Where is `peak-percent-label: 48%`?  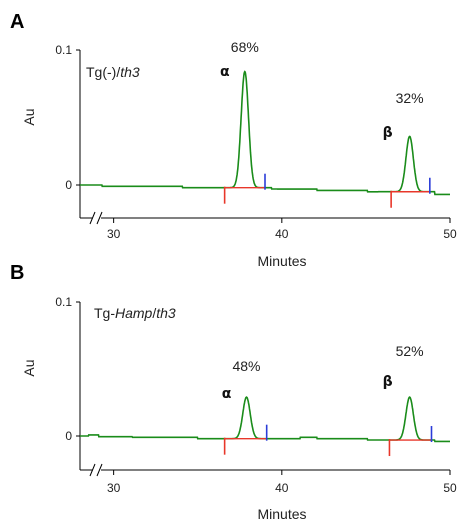
peak-percent-label: 48% is located at coordinates (246, 366).